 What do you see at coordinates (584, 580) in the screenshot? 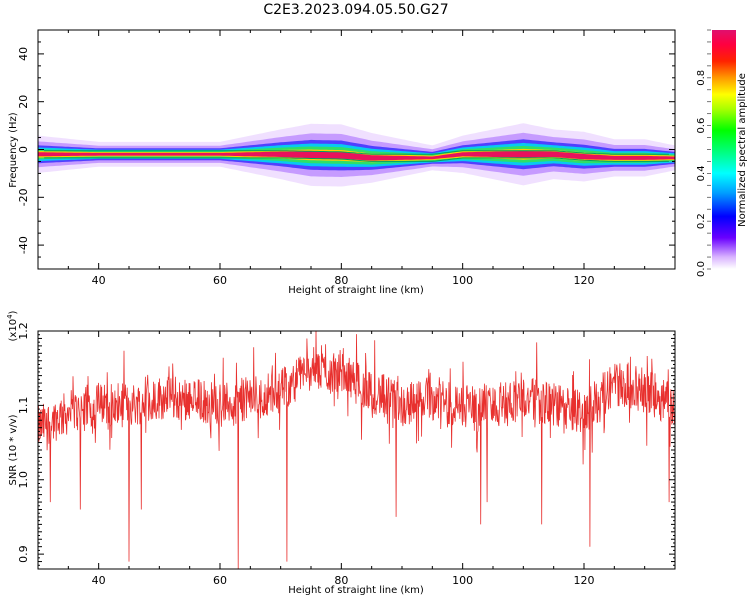
I see `bottom-x-tick-label: 120` at bounding box center [584, 580].